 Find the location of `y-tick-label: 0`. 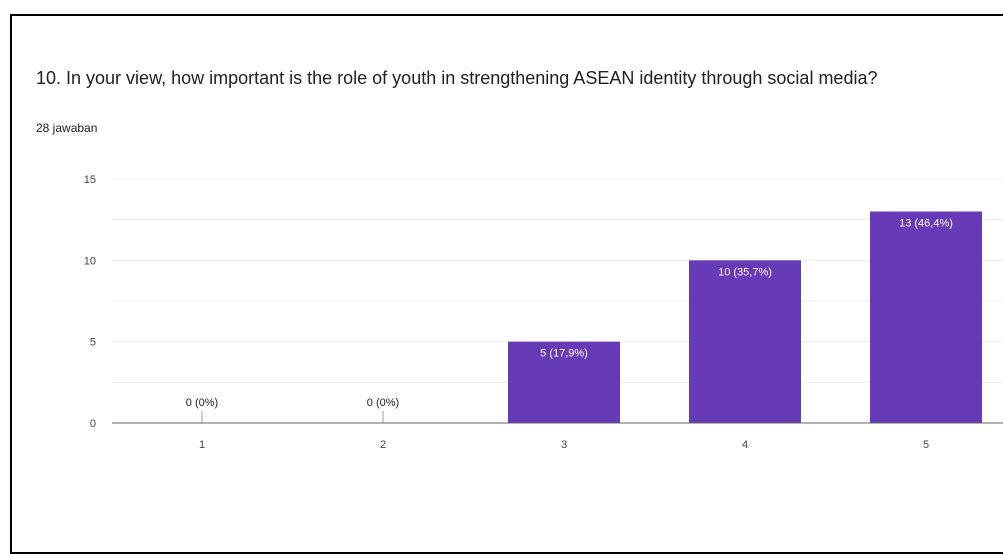

y-tick-label: 0 is located at coordinates (93, 424).